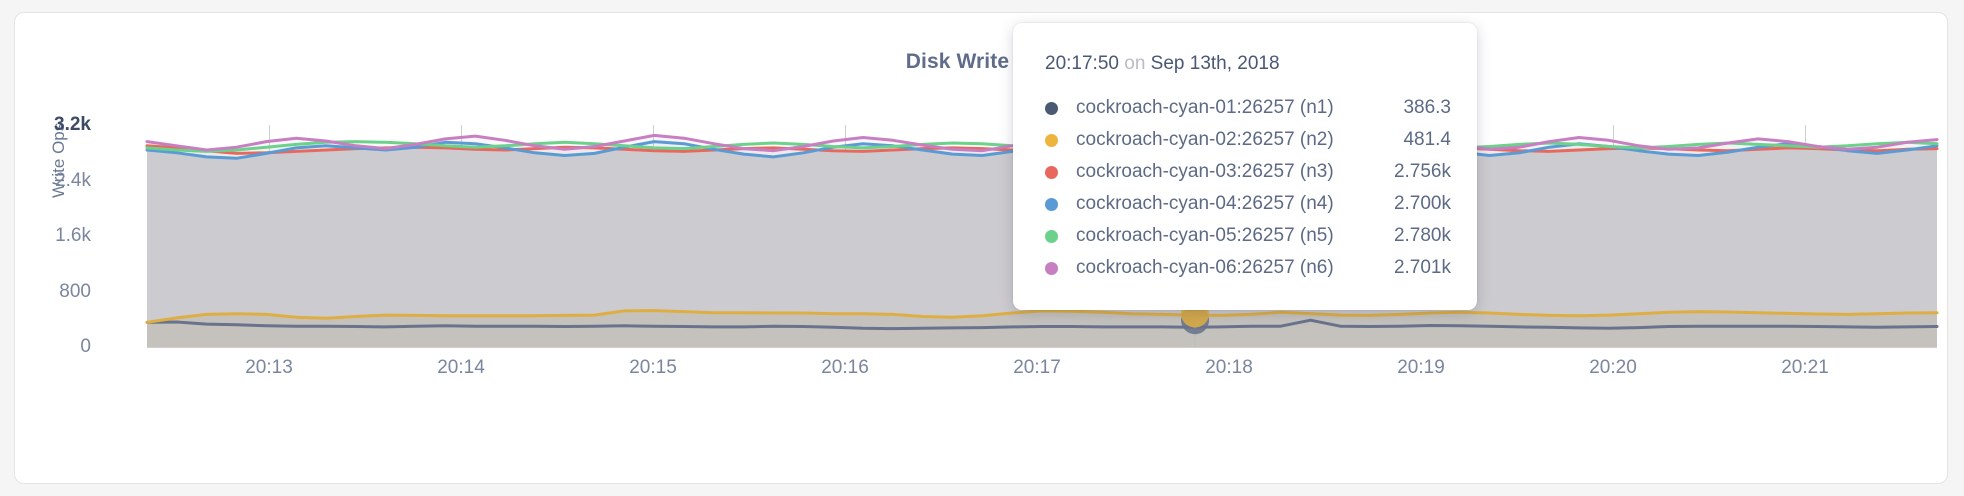 This screenshot has height=496, width=1964. I want to click on area-fill-lower-band, so click(1042, 328).